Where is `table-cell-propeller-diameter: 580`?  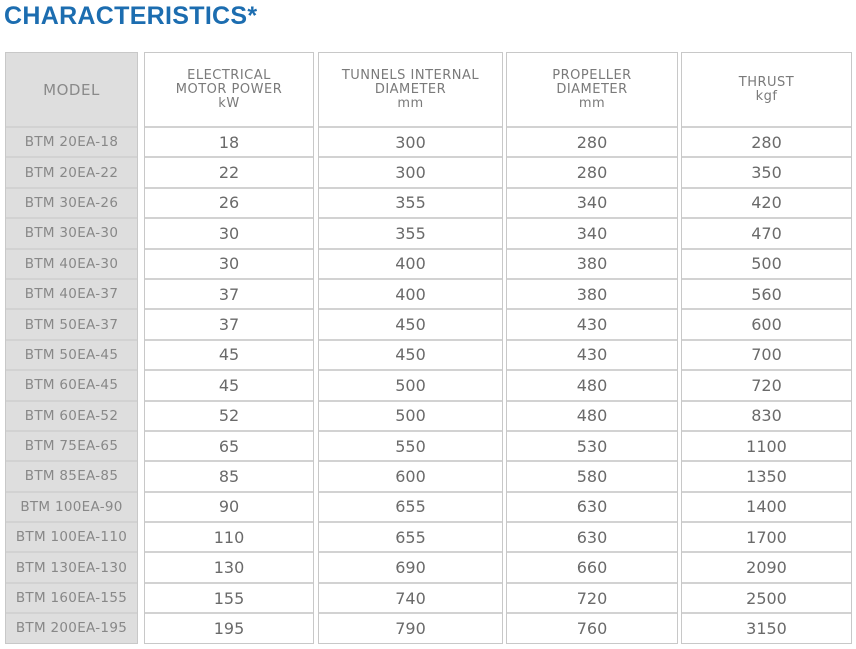
table-cell-propeller-diameter: 580 is located at coordinates (592, 477).